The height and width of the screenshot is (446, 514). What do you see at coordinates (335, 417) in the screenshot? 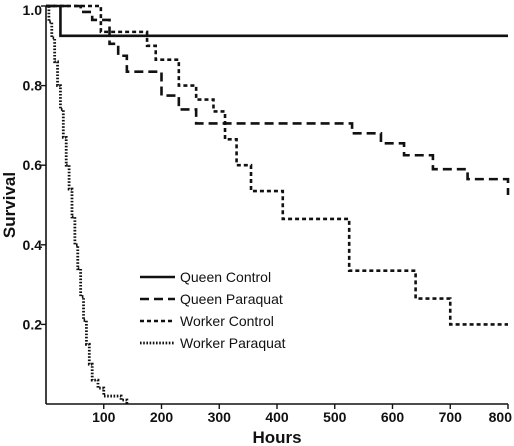
I see `x-tick-label: 500` at bounding box center [335, 417].